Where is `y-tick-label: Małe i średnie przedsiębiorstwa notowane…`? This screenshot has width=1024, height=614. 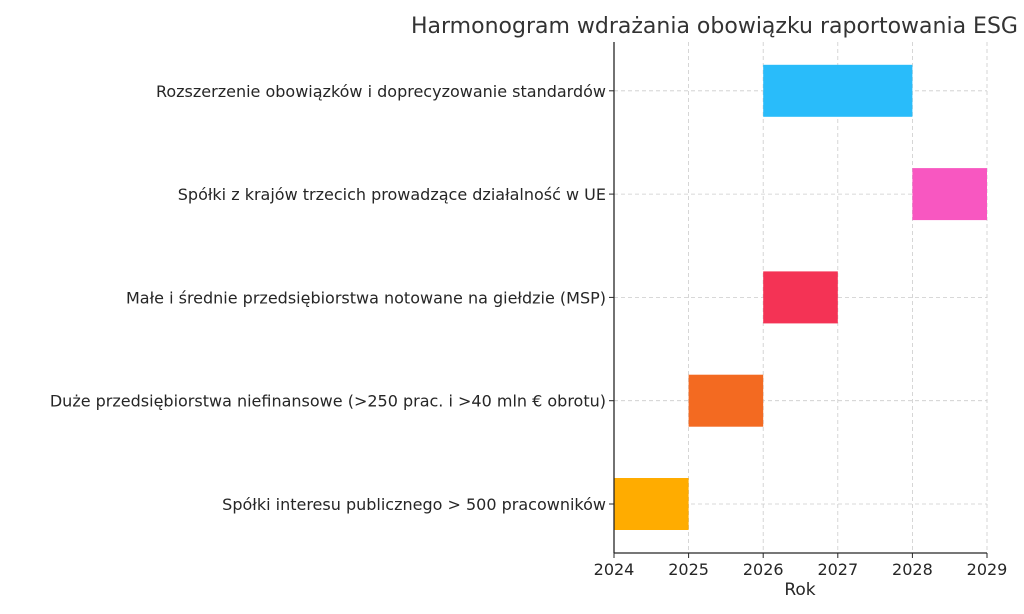
y-tick-label: Małe i średnie przedsiębiorstwa notowane… is located at coordinates (366, 297).